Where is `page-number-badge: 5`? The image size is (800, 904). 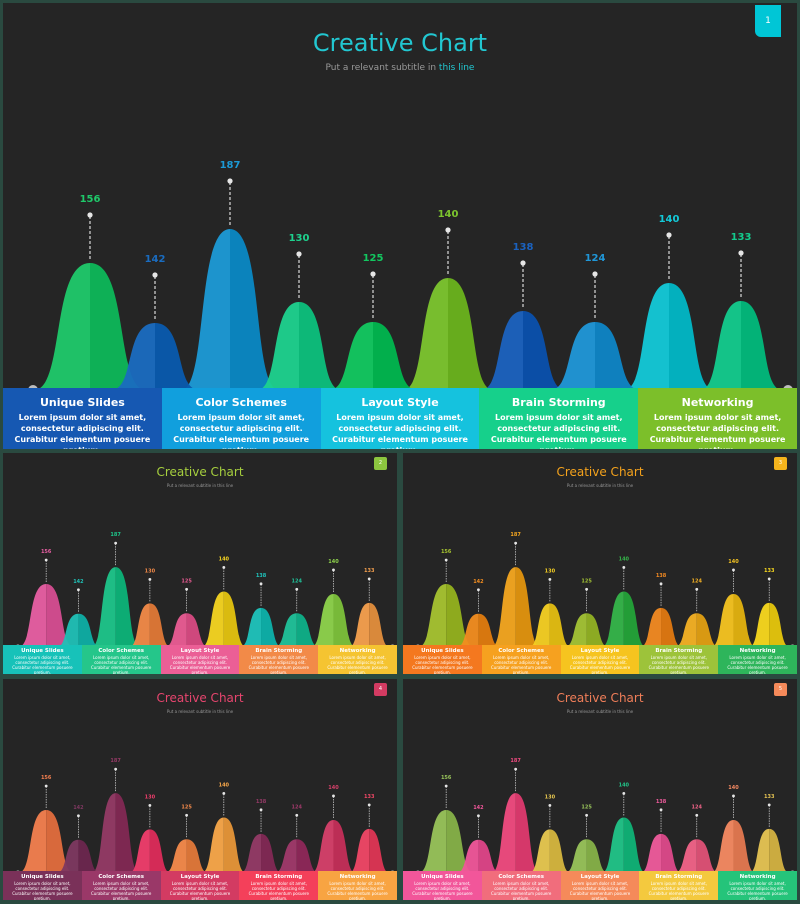
page-number-badge: 5 is located at coordinates (780, 689).